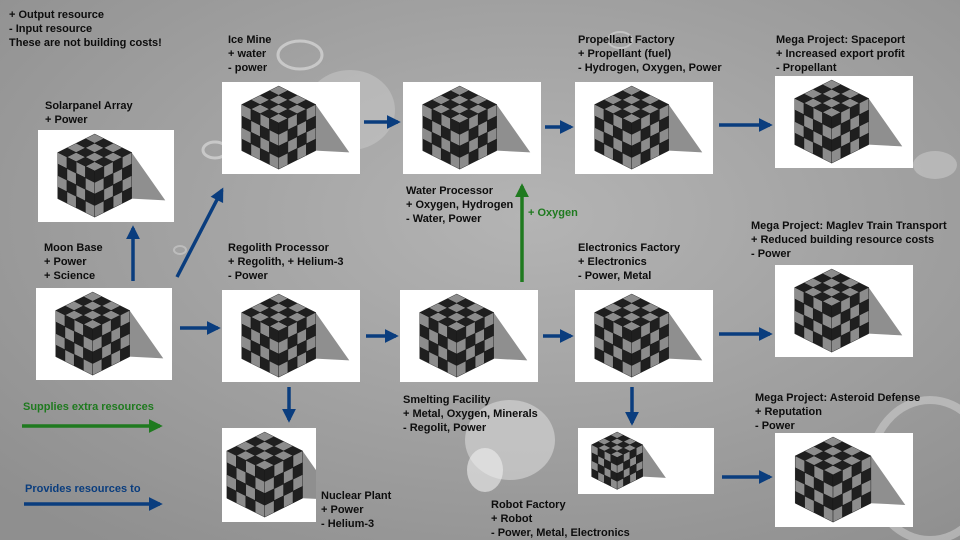 The width and height of the screenshot is (960, 540). What do you see at coordinates (553, 213) in the screenshot?
I see `oxygen-label: + Oxygen` at bounding box center [553, 213].